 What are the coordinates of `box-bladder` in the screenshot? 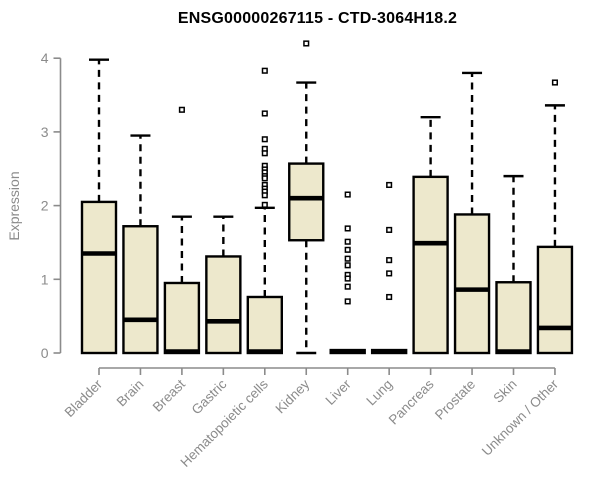 It's located at (99, 277).